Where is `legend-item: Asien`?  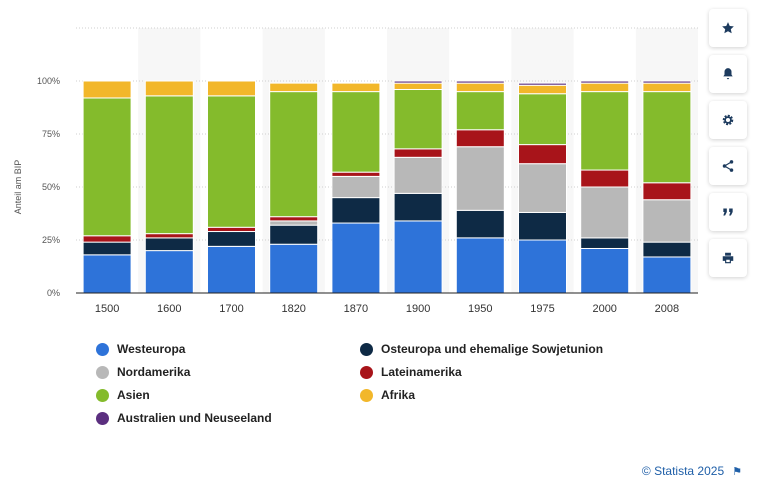 legend-item: Asien is located at coordinates (123, 395).